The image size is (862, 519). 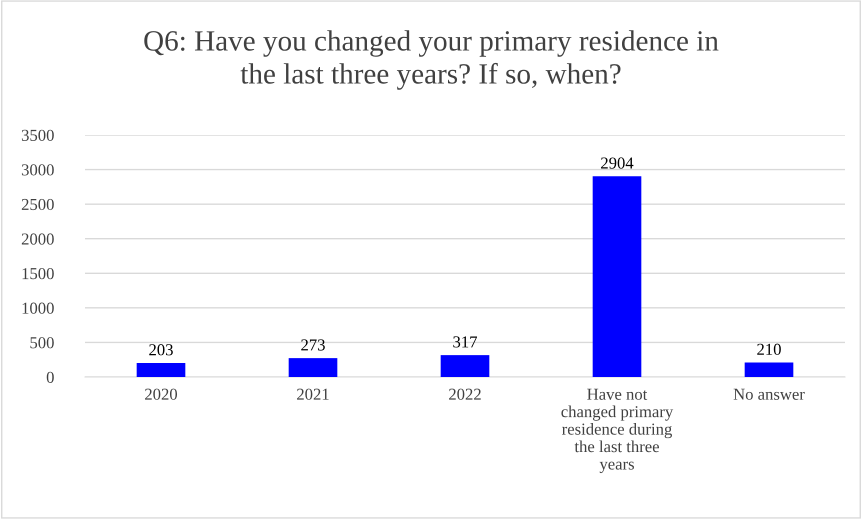 I want to click on y-tick-label: 2500, so click(x=38, y=204).